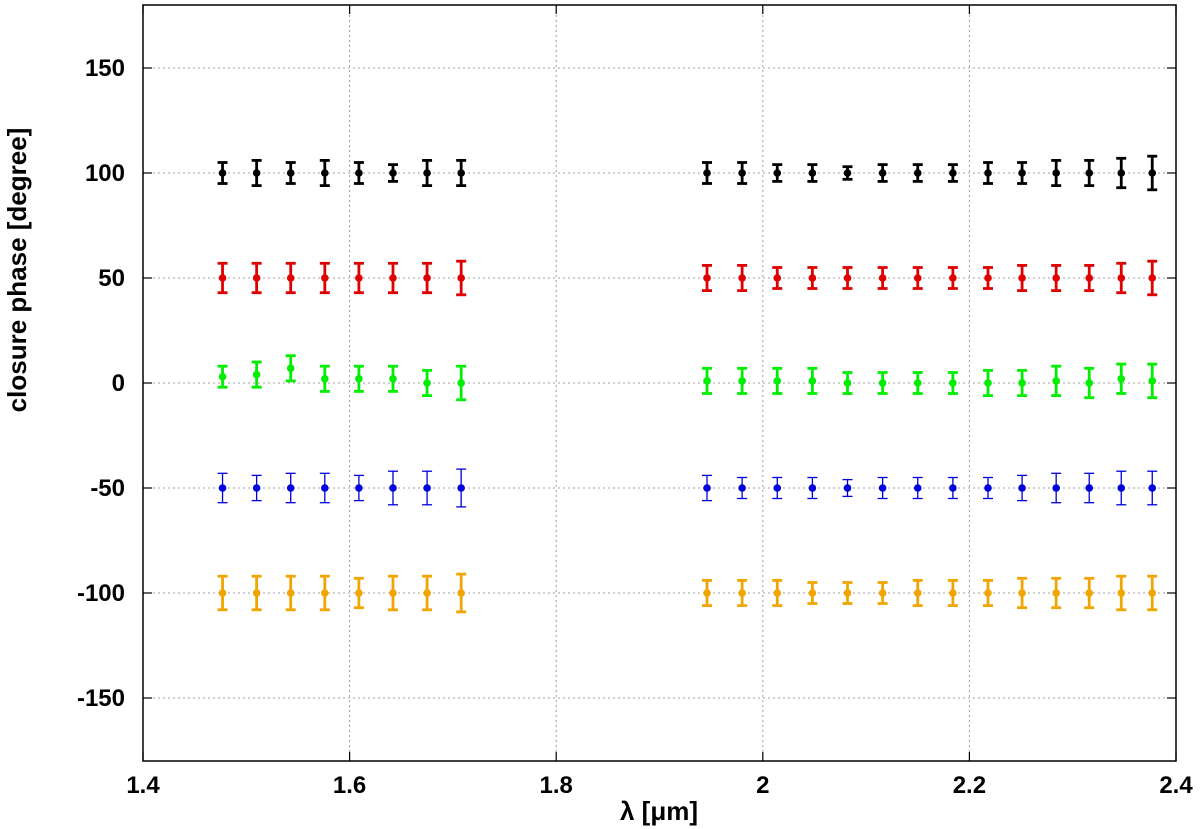  Describe the element at coordinates (105, 173) in the screenshot. I see `y-tick-label: 100` at that location.